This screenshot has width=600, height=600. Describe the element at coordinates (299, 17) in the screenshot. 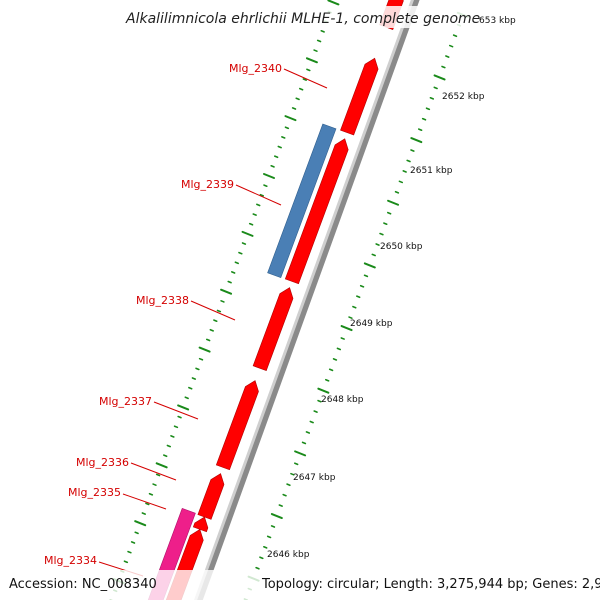

I see `title-backdrop` at that location.